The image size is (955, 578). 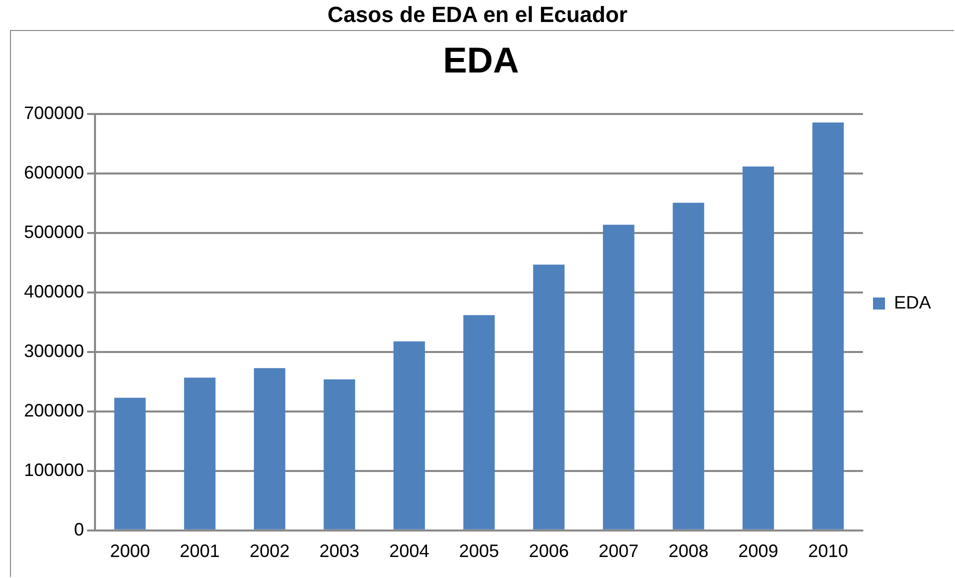 I want to click on y-tick-label: 700000, so click(x=54, y=113).